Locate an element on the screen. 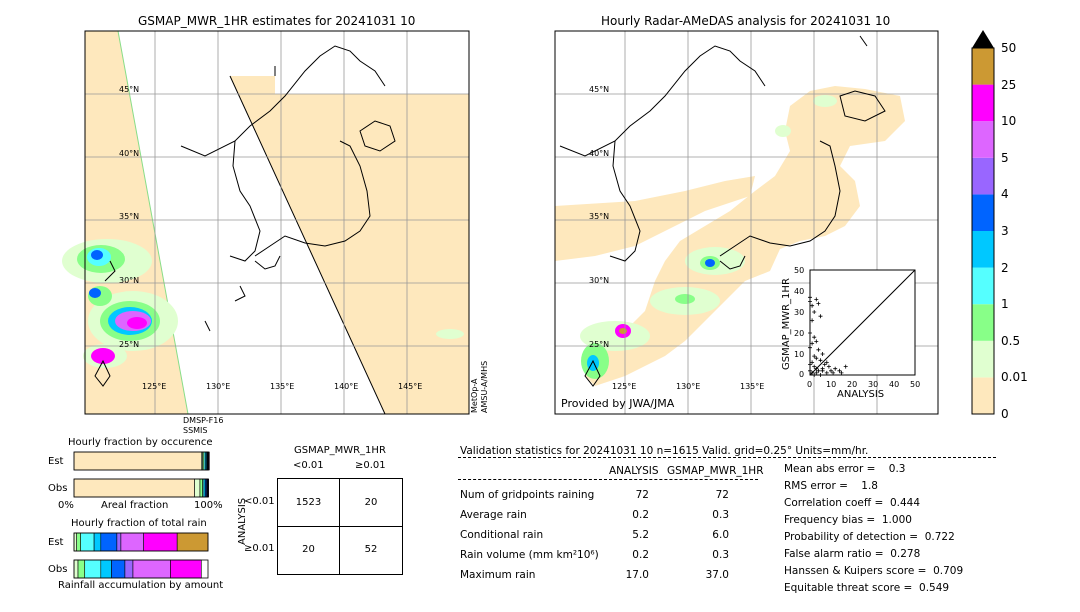 The height and width of the screenshot is (612, 1080). occurrence-cat-obs: Obs is located at coordinates (58, 488).